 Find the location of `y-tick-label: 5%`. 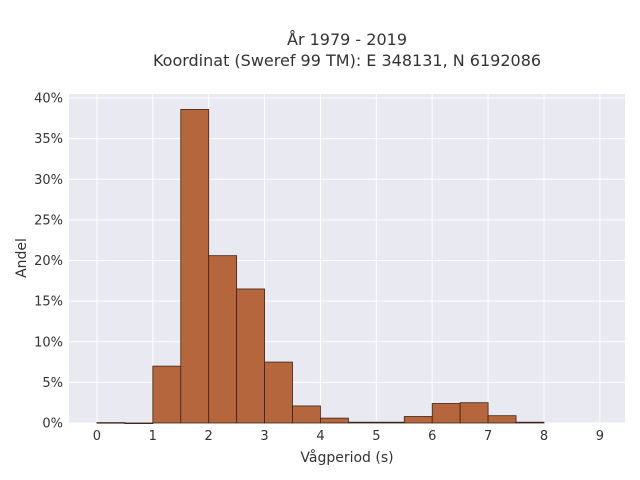

y-tick-label: 5% is located at coordinates (52, 383).